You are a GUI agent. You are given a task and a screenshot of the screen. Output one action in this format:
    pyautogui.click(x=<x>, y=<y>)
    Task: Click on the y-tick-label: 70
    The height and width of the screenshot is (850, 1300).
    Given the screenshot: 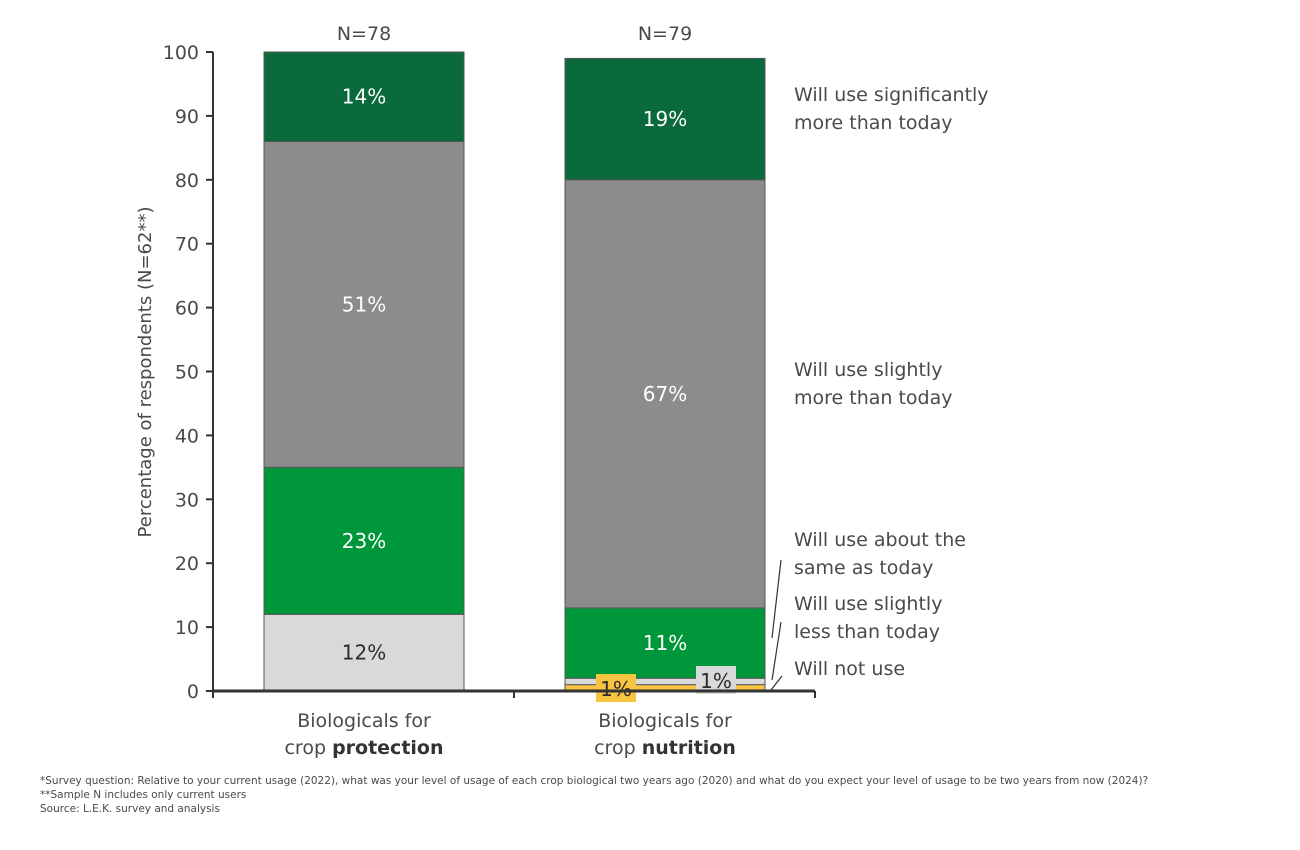 What is the action you would take?
    pyautogui.click(x=187, y=245)
    